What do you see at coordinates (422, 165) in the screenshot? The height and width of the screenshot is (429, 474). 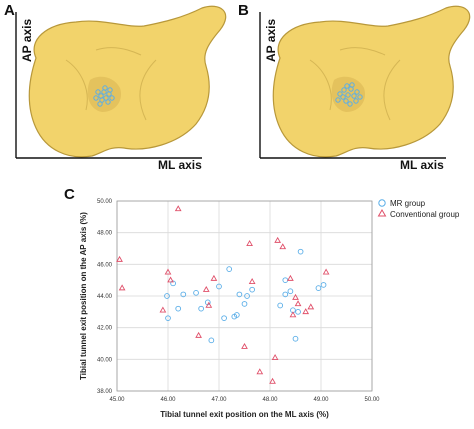 I see `panel-b-ml-axis-label: ML axis` at bounding box center [422, 165].